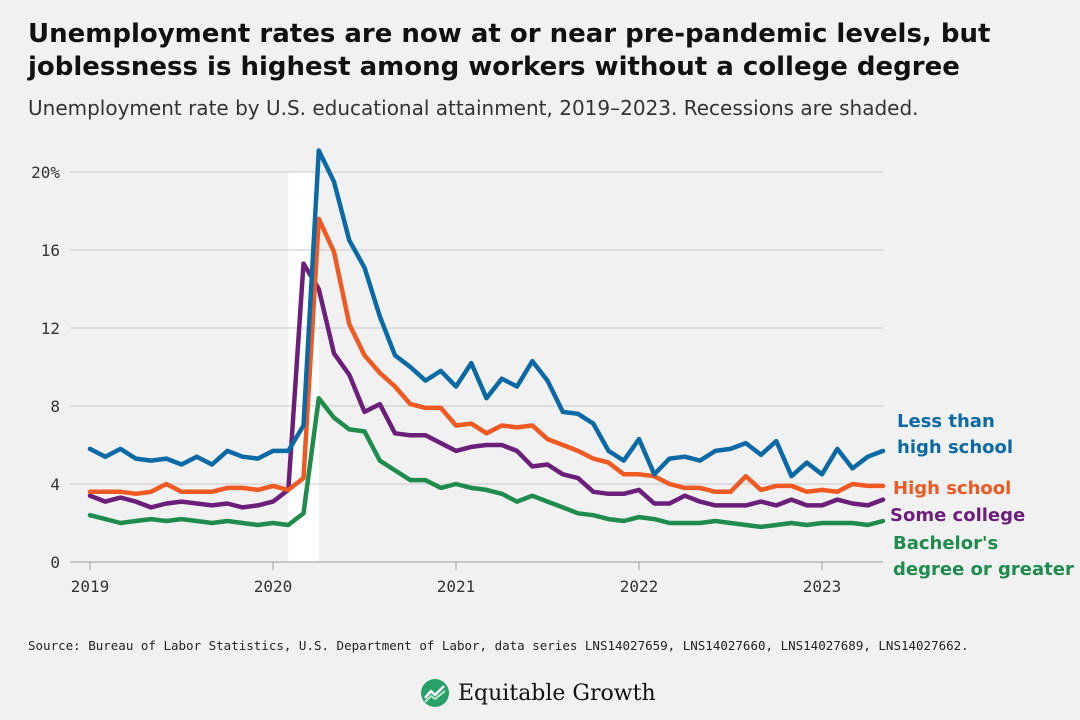 The image size is (1080, 720). I want to click on brand-logo: Equitable Growth, so click(538, 693).